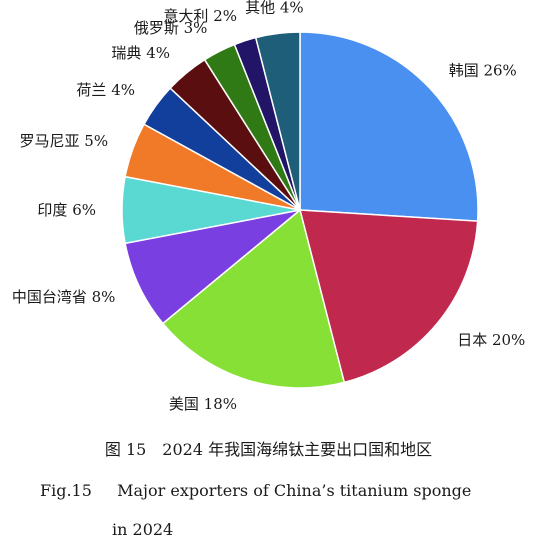 This screenshot has width=537, height=559. I want to click on slice-label: 韩国 26%, so click(483, 70).